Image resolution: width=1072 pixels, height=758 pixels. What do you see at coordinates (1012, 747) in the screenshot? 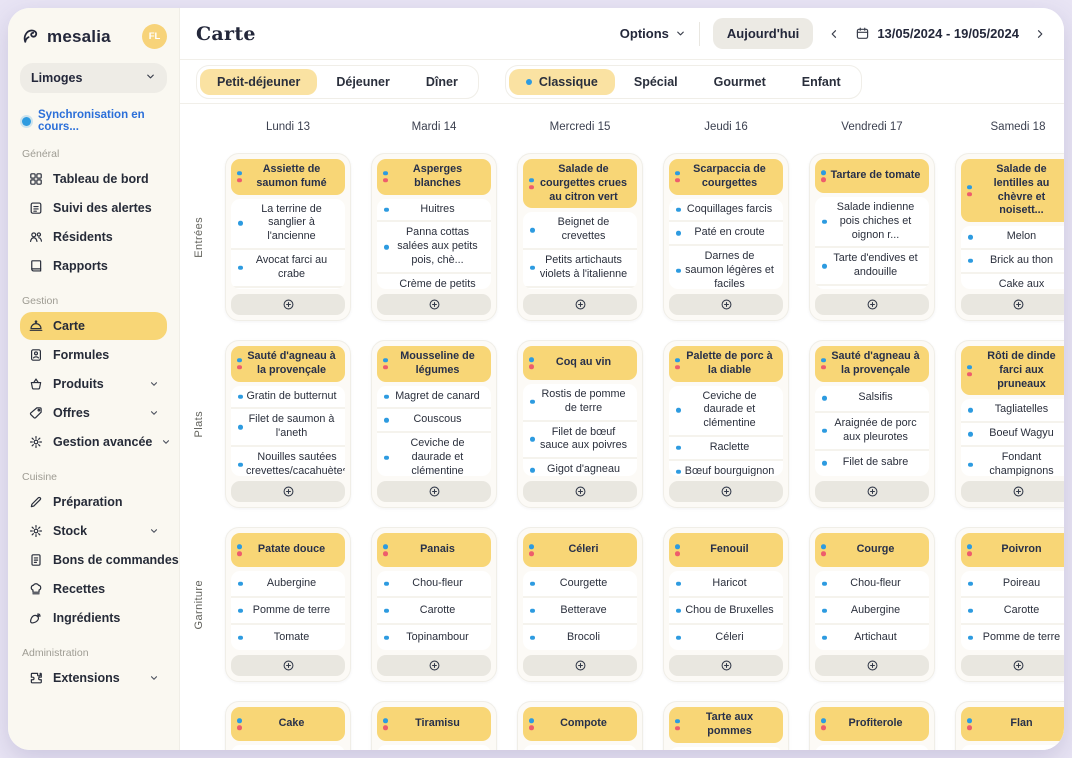
I see `dish-item: Crème caramel` at bounding box center [1012, 747].